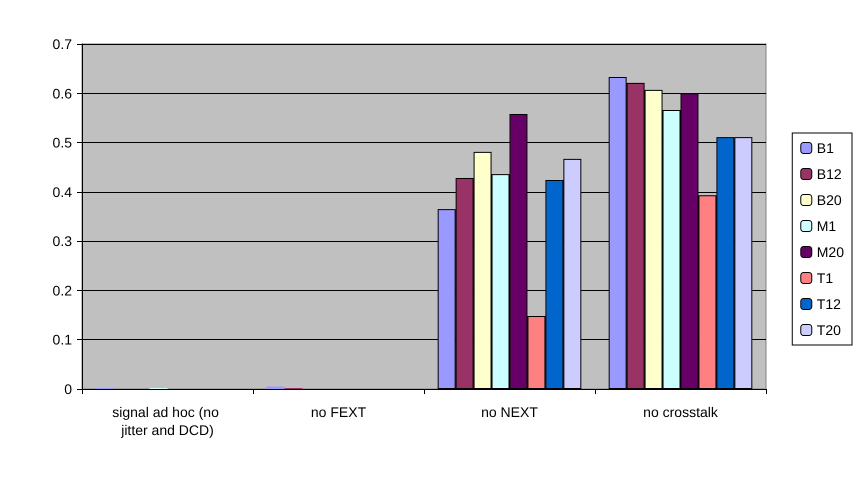 The height and width of the screenshot is (478, 866). Describe the element at coordinates (826, 226) in the screenshot. I see `legend-label: M1` at that location.